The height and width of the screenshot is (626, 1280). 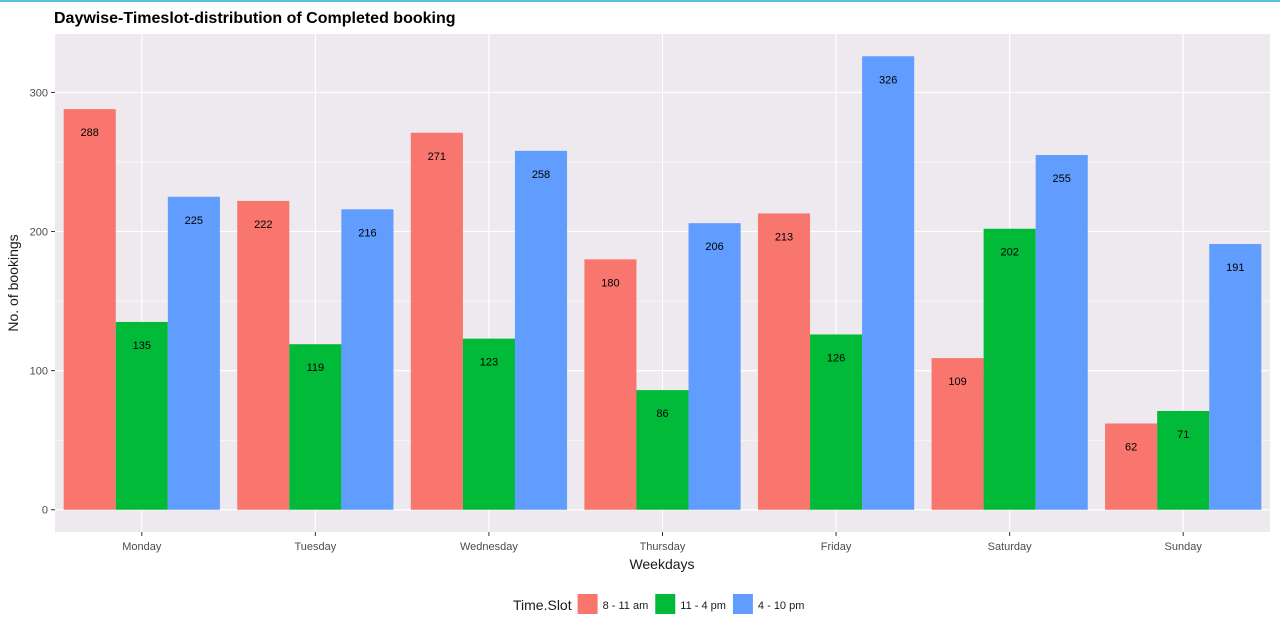 I want to click on x-tick-label: Wednesday, so click(x=489, y=547).